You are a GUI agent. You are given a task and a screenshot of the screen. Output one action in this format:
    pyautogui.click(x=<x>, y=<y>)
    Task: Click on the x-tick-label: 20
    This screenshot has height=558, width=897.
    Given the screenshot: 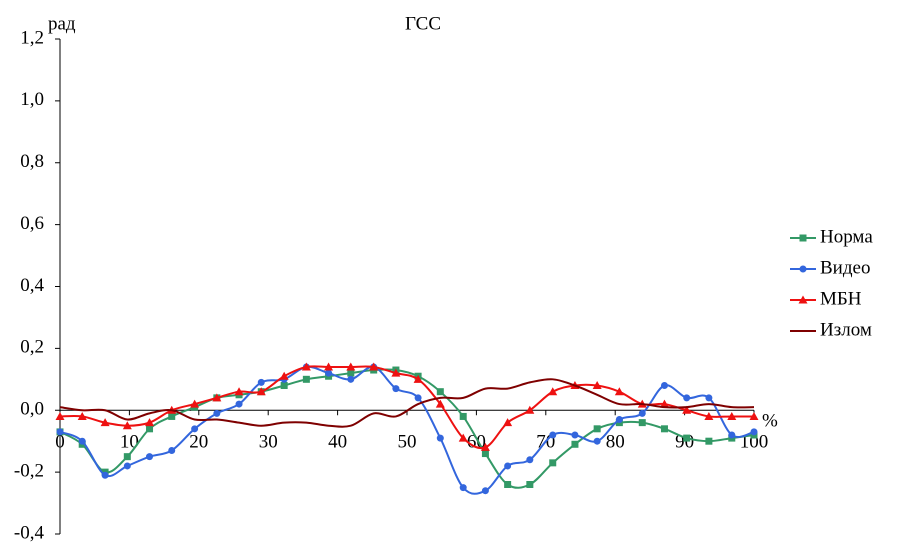 What is the action you would take?
    pyautogui.click(x=198, y=442)
    